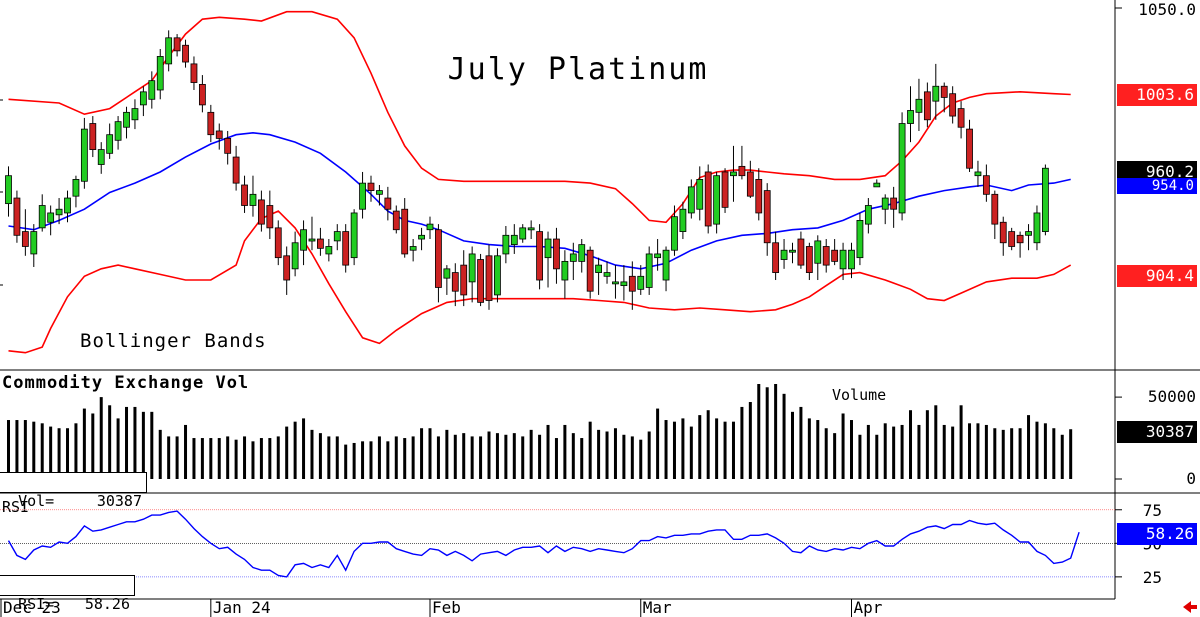 The width and height of the screenshot is (1200, 617). Describe the element at coordinates (36, 604) in the screenshot. I see `rsi-readout-label: RSI=` at that location.